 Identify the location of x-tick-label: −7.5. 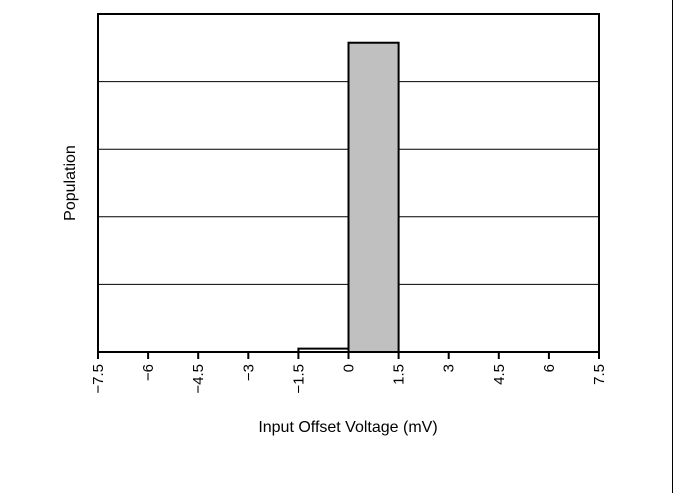
(98, 379).